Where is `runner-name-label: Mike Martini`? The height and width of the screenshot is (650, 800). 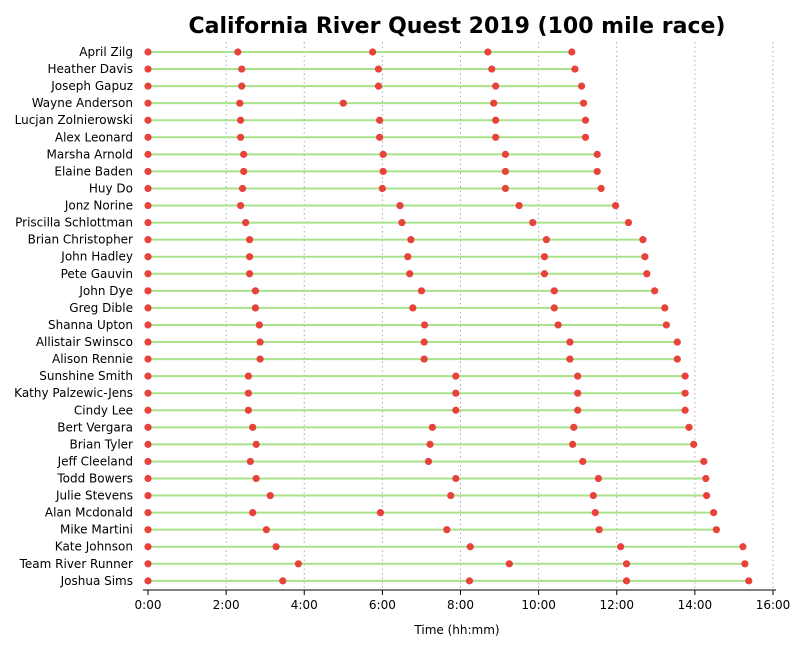 runner-name-label: Mike Martini is located at coordinates (96, 530).